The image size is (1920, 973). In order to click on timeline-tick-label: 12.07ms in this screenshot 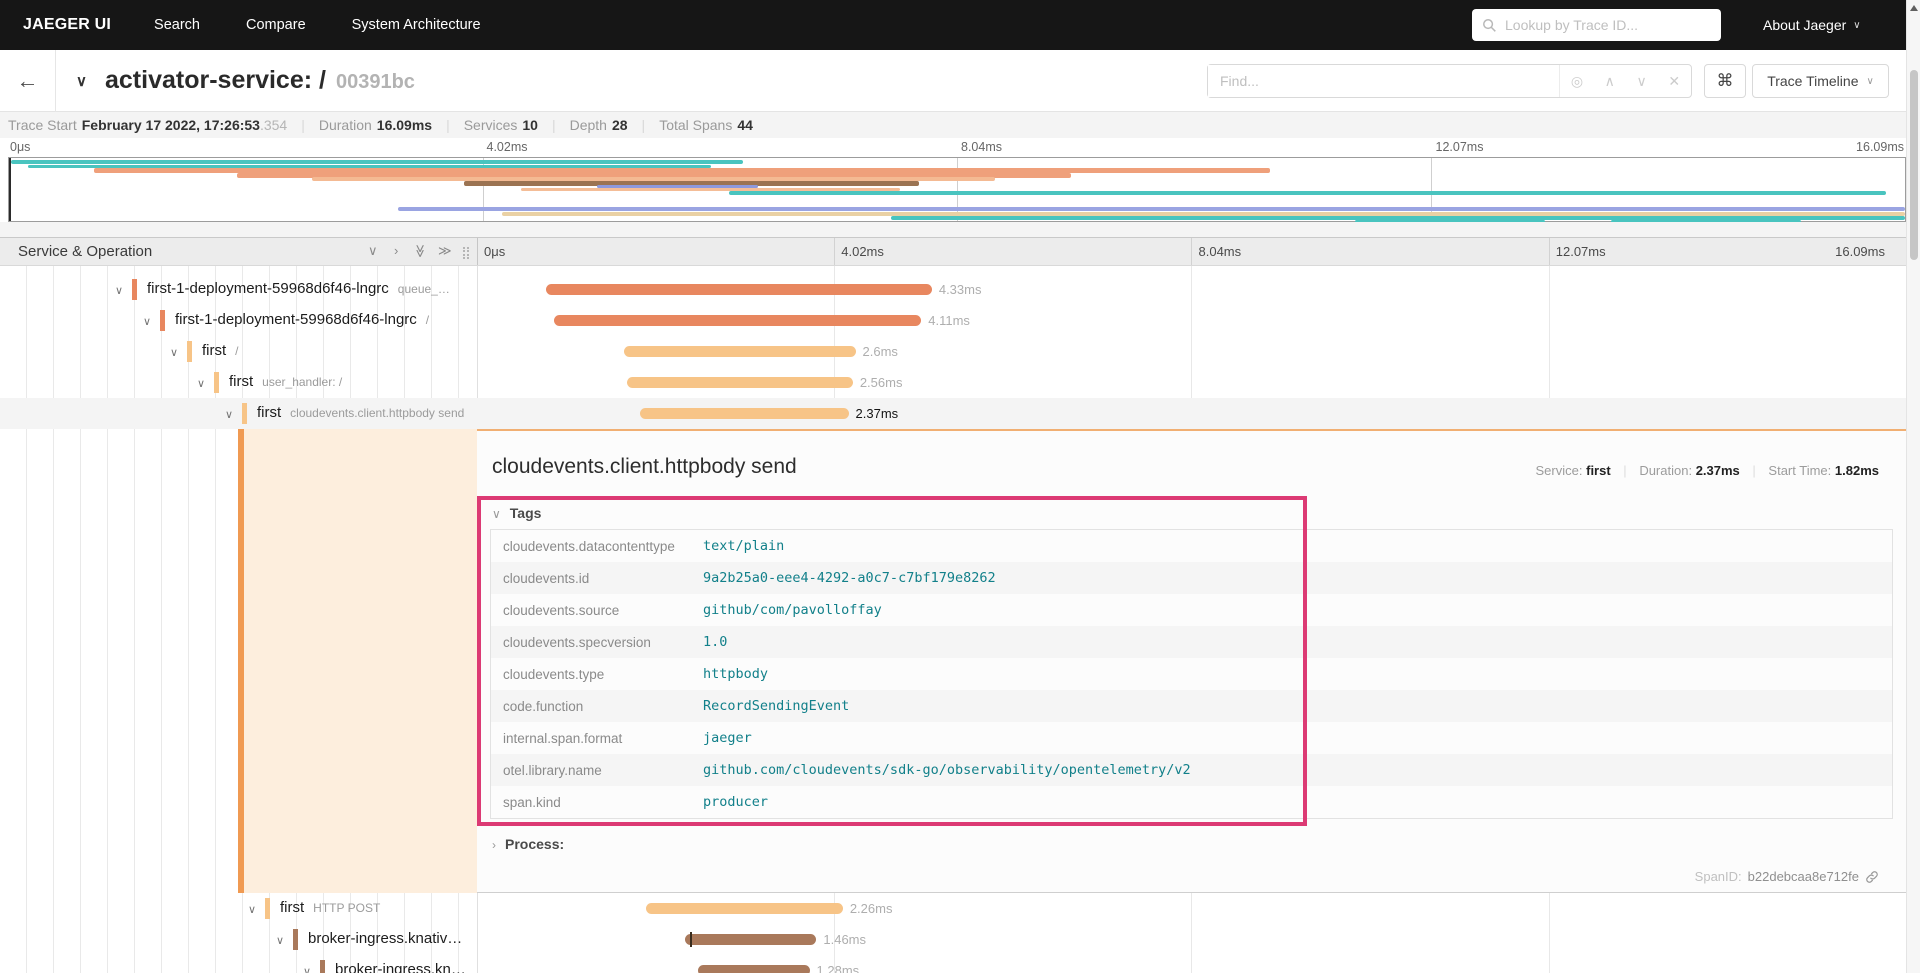, I will do `click(1580, 251)`.